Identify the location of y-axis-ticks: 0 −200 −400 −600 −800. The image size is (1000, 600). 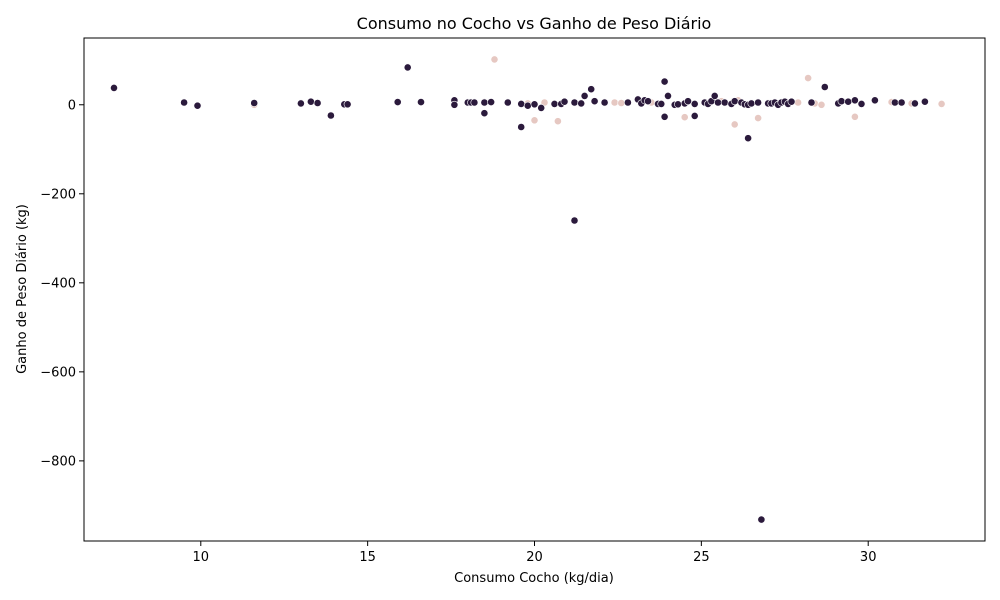
(62, 283).